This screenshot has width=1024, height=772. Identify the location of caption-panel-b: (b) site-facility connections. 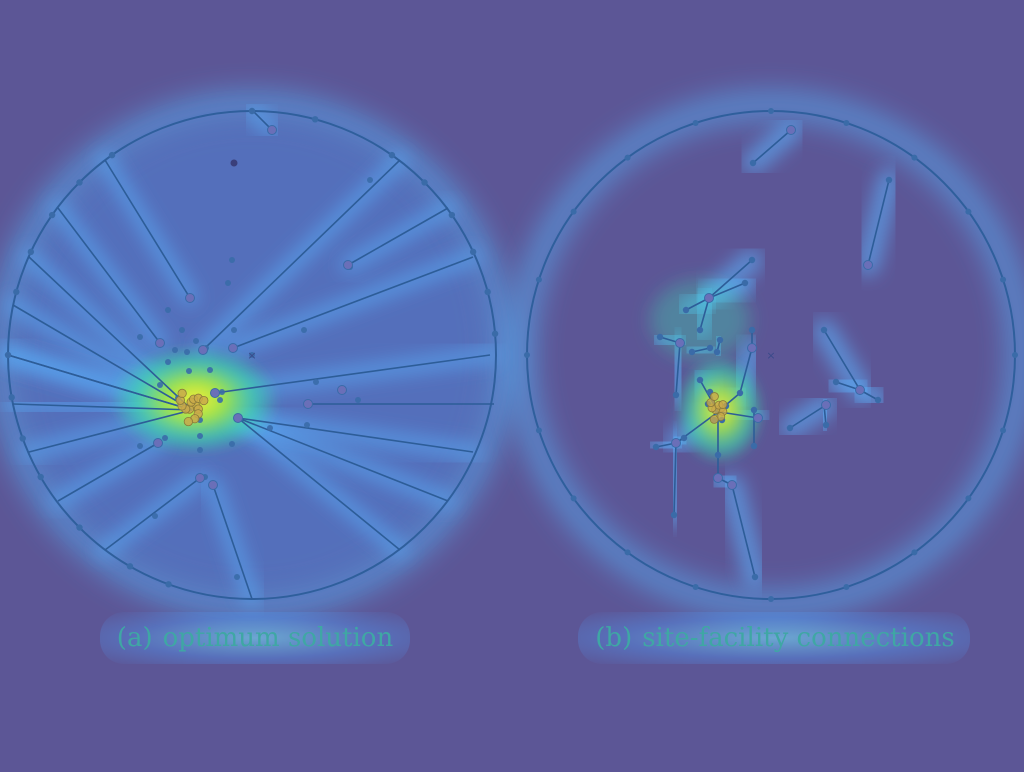
(775, 638).